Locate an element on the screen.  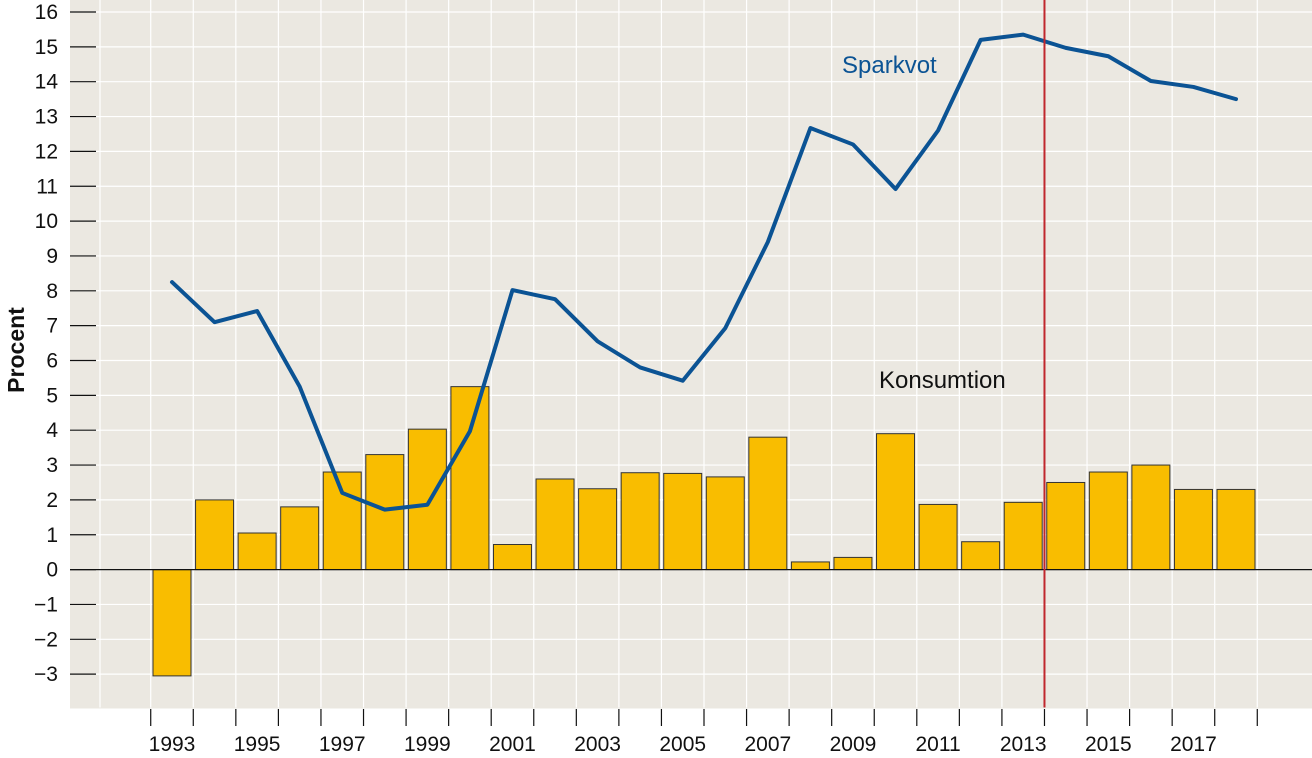
y-tick-label: 9 is located at coordinates (52, 256).